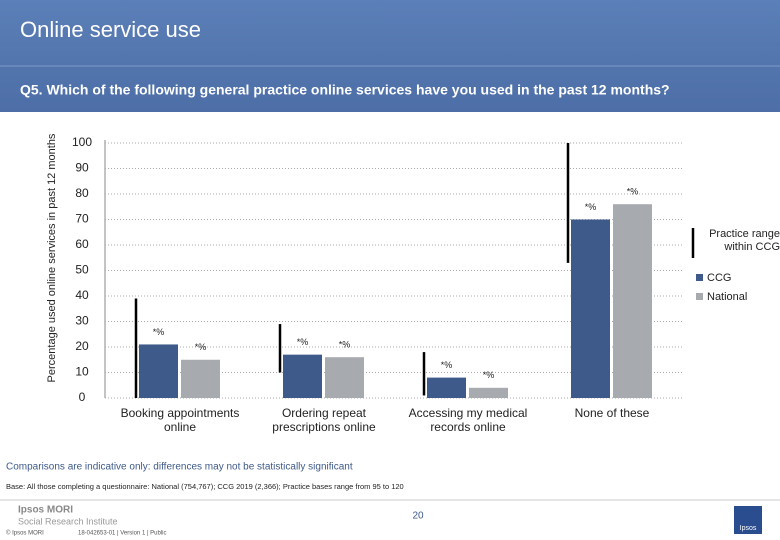 This screenshot has height=540, width=780. What do you see at coordinates (82, 372) in the screenshot?
I see `y-tick-label: 10` at bounding box center [82, 372].